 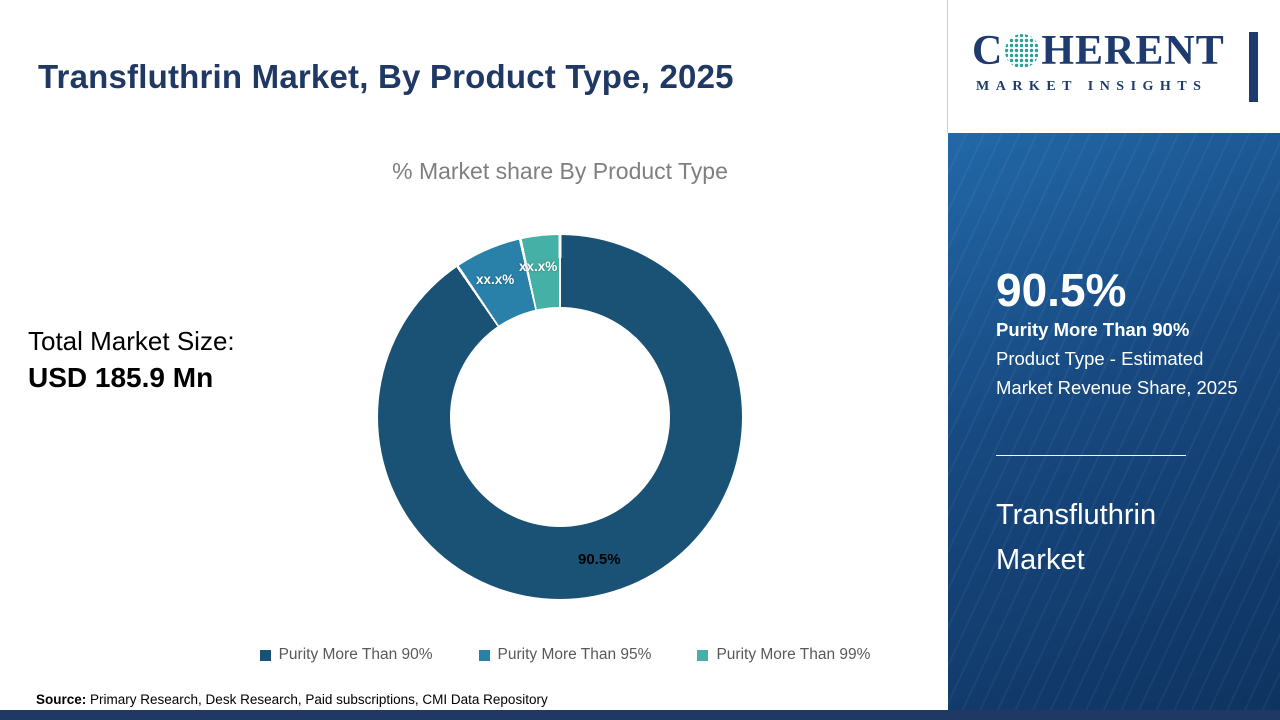 I want to click on slice-label-purity-95: xx.x%, so click(x=495, y=279).